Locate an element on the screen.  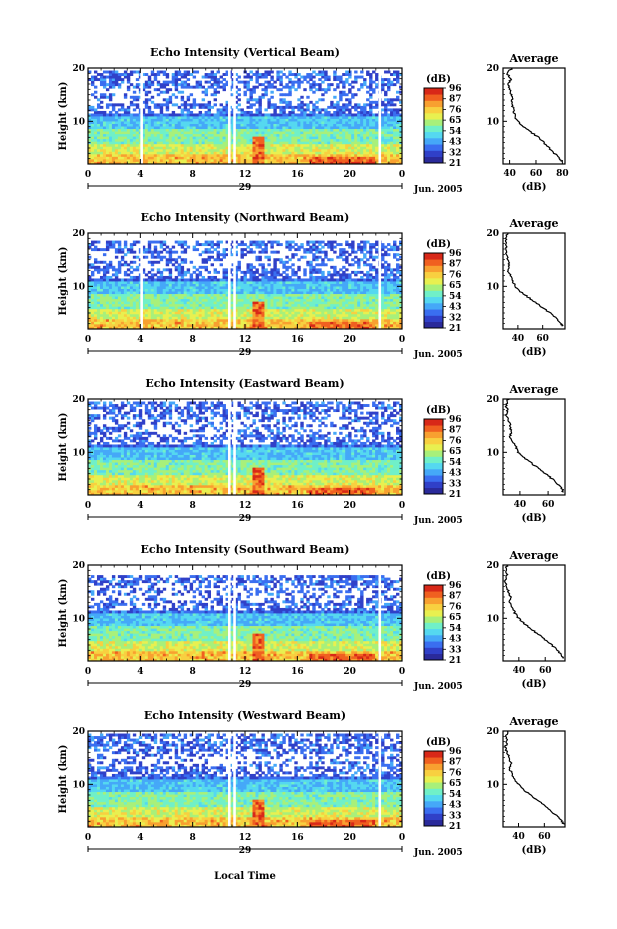
colorbar-tick-label: 33 is located at coordinates (455, 484).